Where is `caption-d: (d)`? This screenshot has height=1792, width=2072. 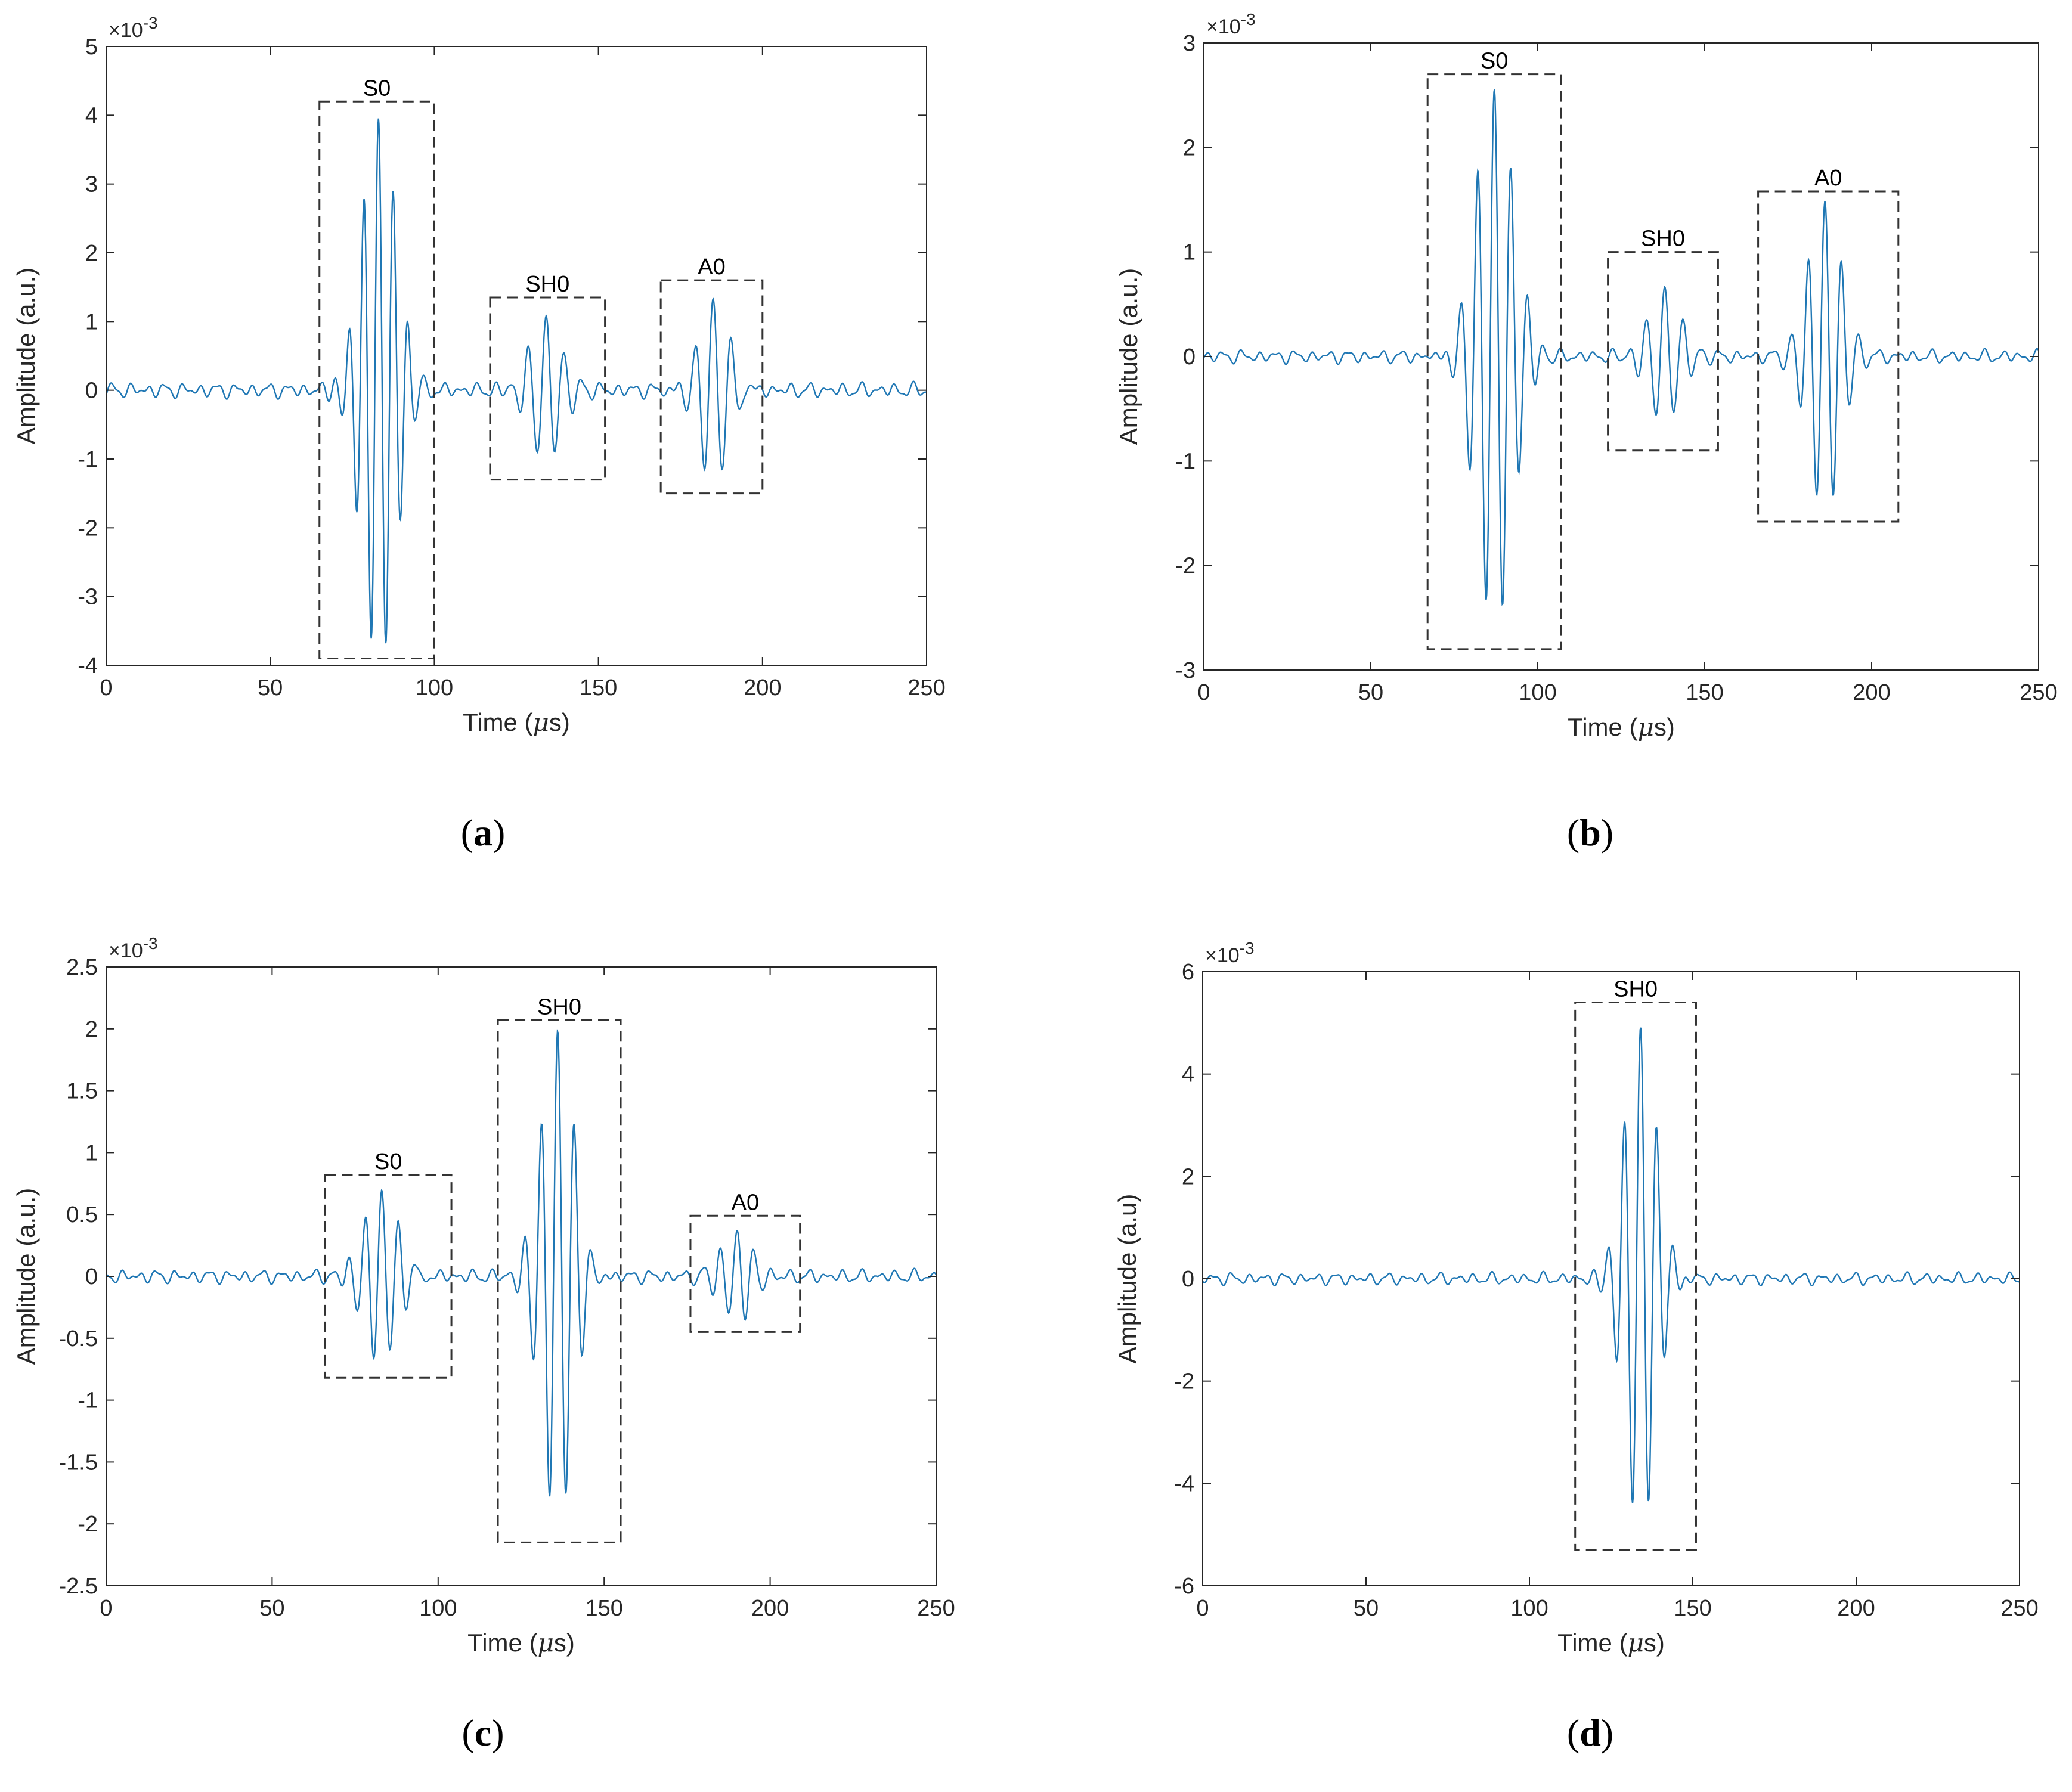 caption-d: (d) is located at coordinates (1591, 1733).